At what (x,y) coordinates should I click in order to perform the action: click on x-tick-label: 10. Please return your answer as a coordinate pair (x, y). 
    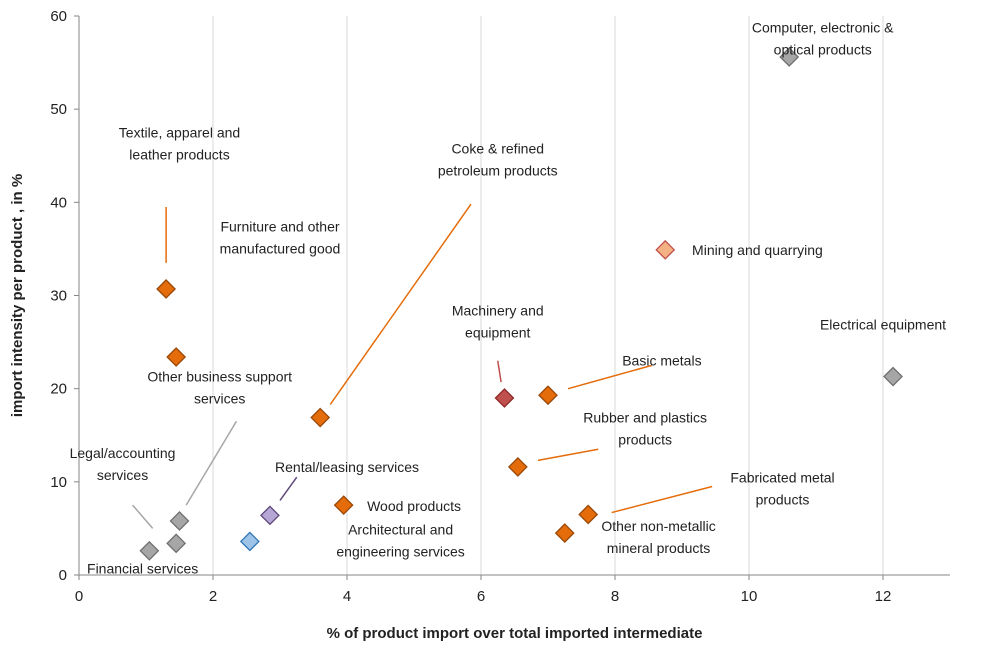
    Looking at the image, I should click on (749, 596).